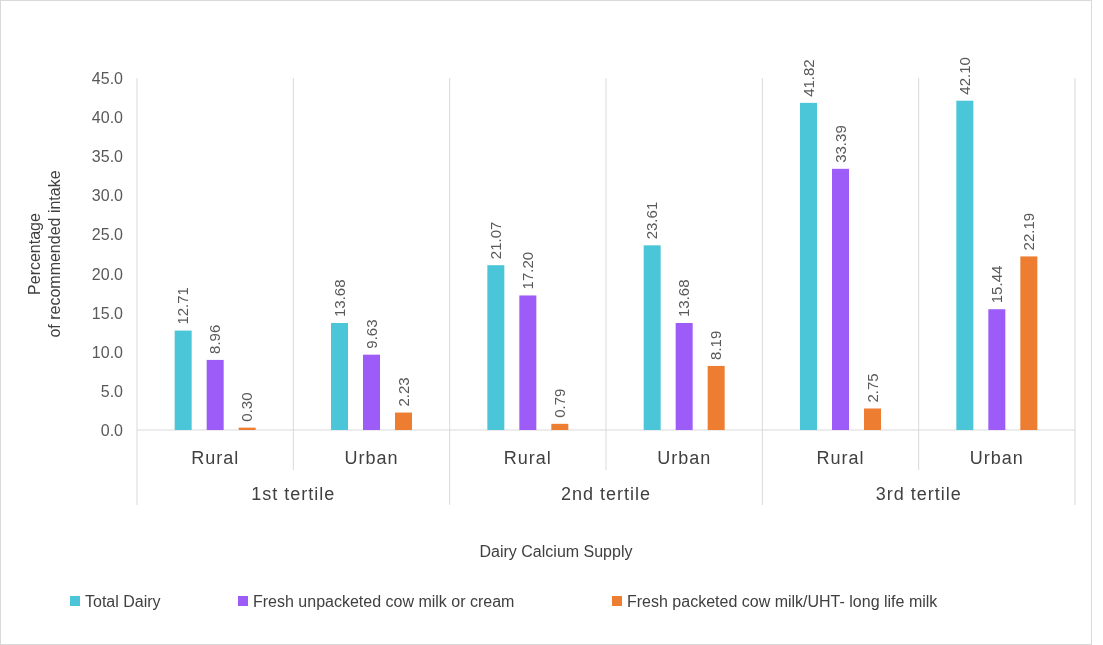 Image resolution: width=1103 pixels, height=645 pixels. What do you see at coordinates (371, 334) in the screenshot?
I see `data-label: 9.63` at bounding box center [371, 334].